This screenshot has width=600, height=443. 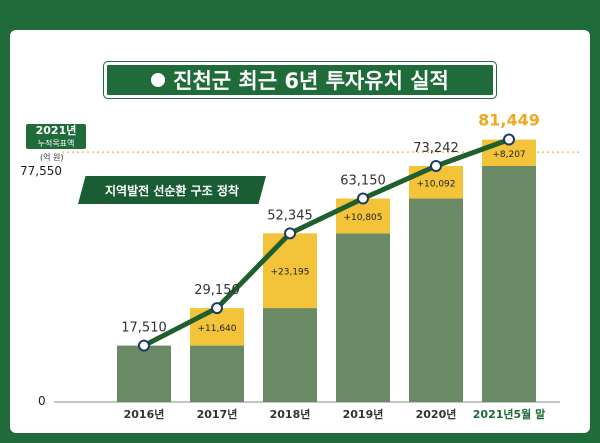 I want to click on increment-label: +11,640, so click(x=216, y=329).